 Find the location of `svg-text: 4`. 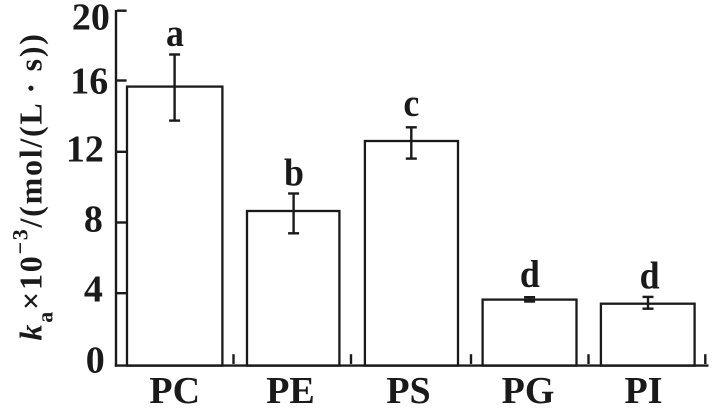

svg-text: 4 is located at coordinates (93, 289).